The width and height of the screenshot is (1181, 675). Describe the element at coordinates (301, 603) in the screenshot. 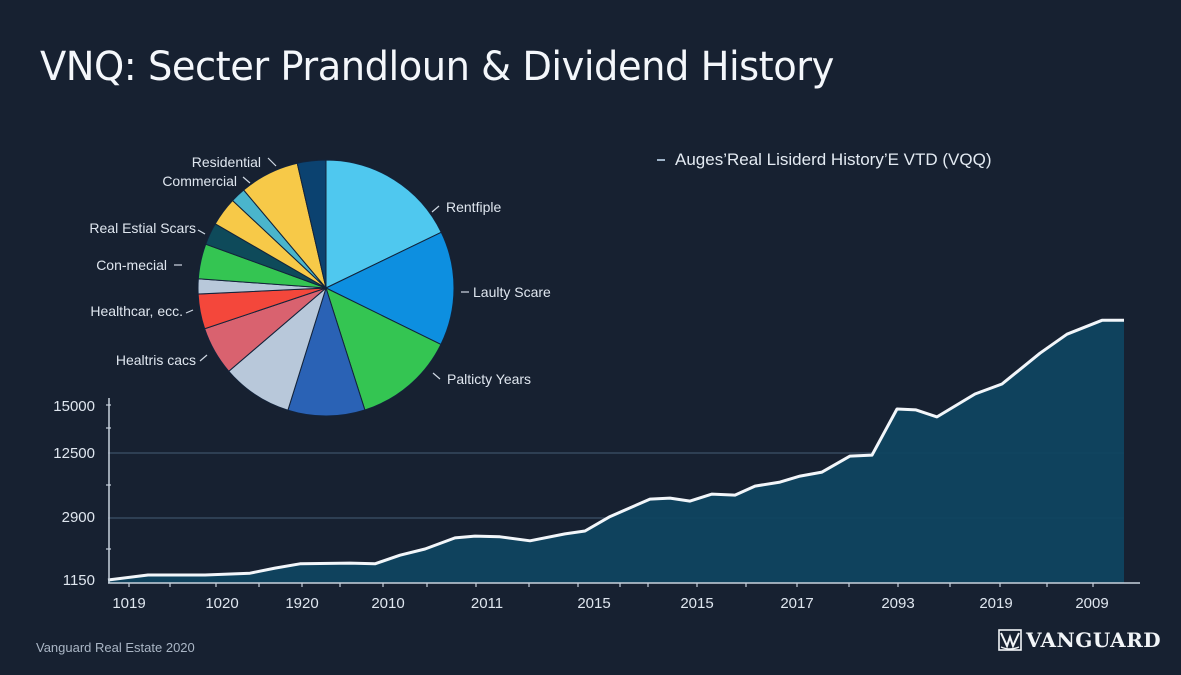

I see `x-tick-label: 1920` at that location.